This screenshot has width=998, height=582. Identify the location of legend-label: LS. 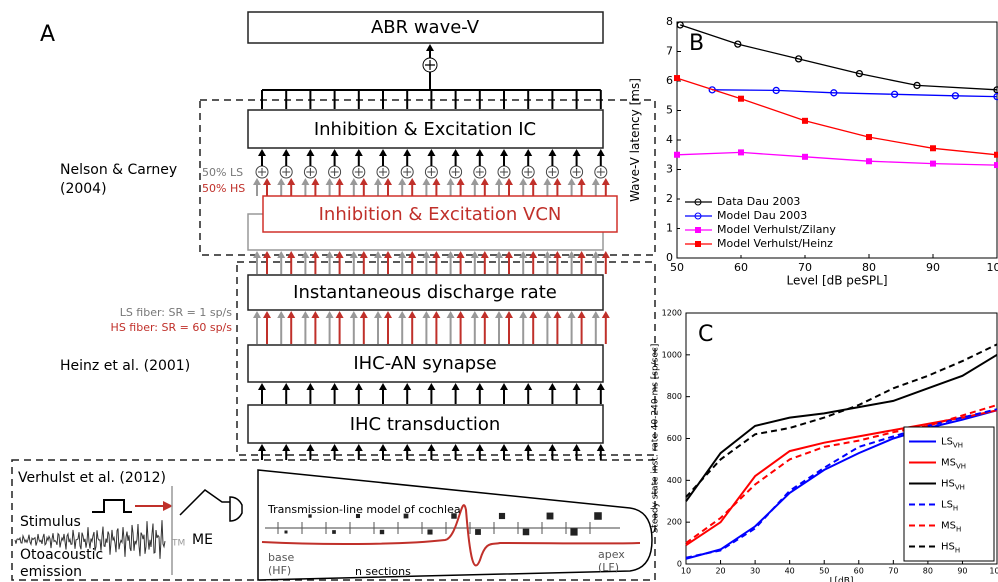
(947, 442).